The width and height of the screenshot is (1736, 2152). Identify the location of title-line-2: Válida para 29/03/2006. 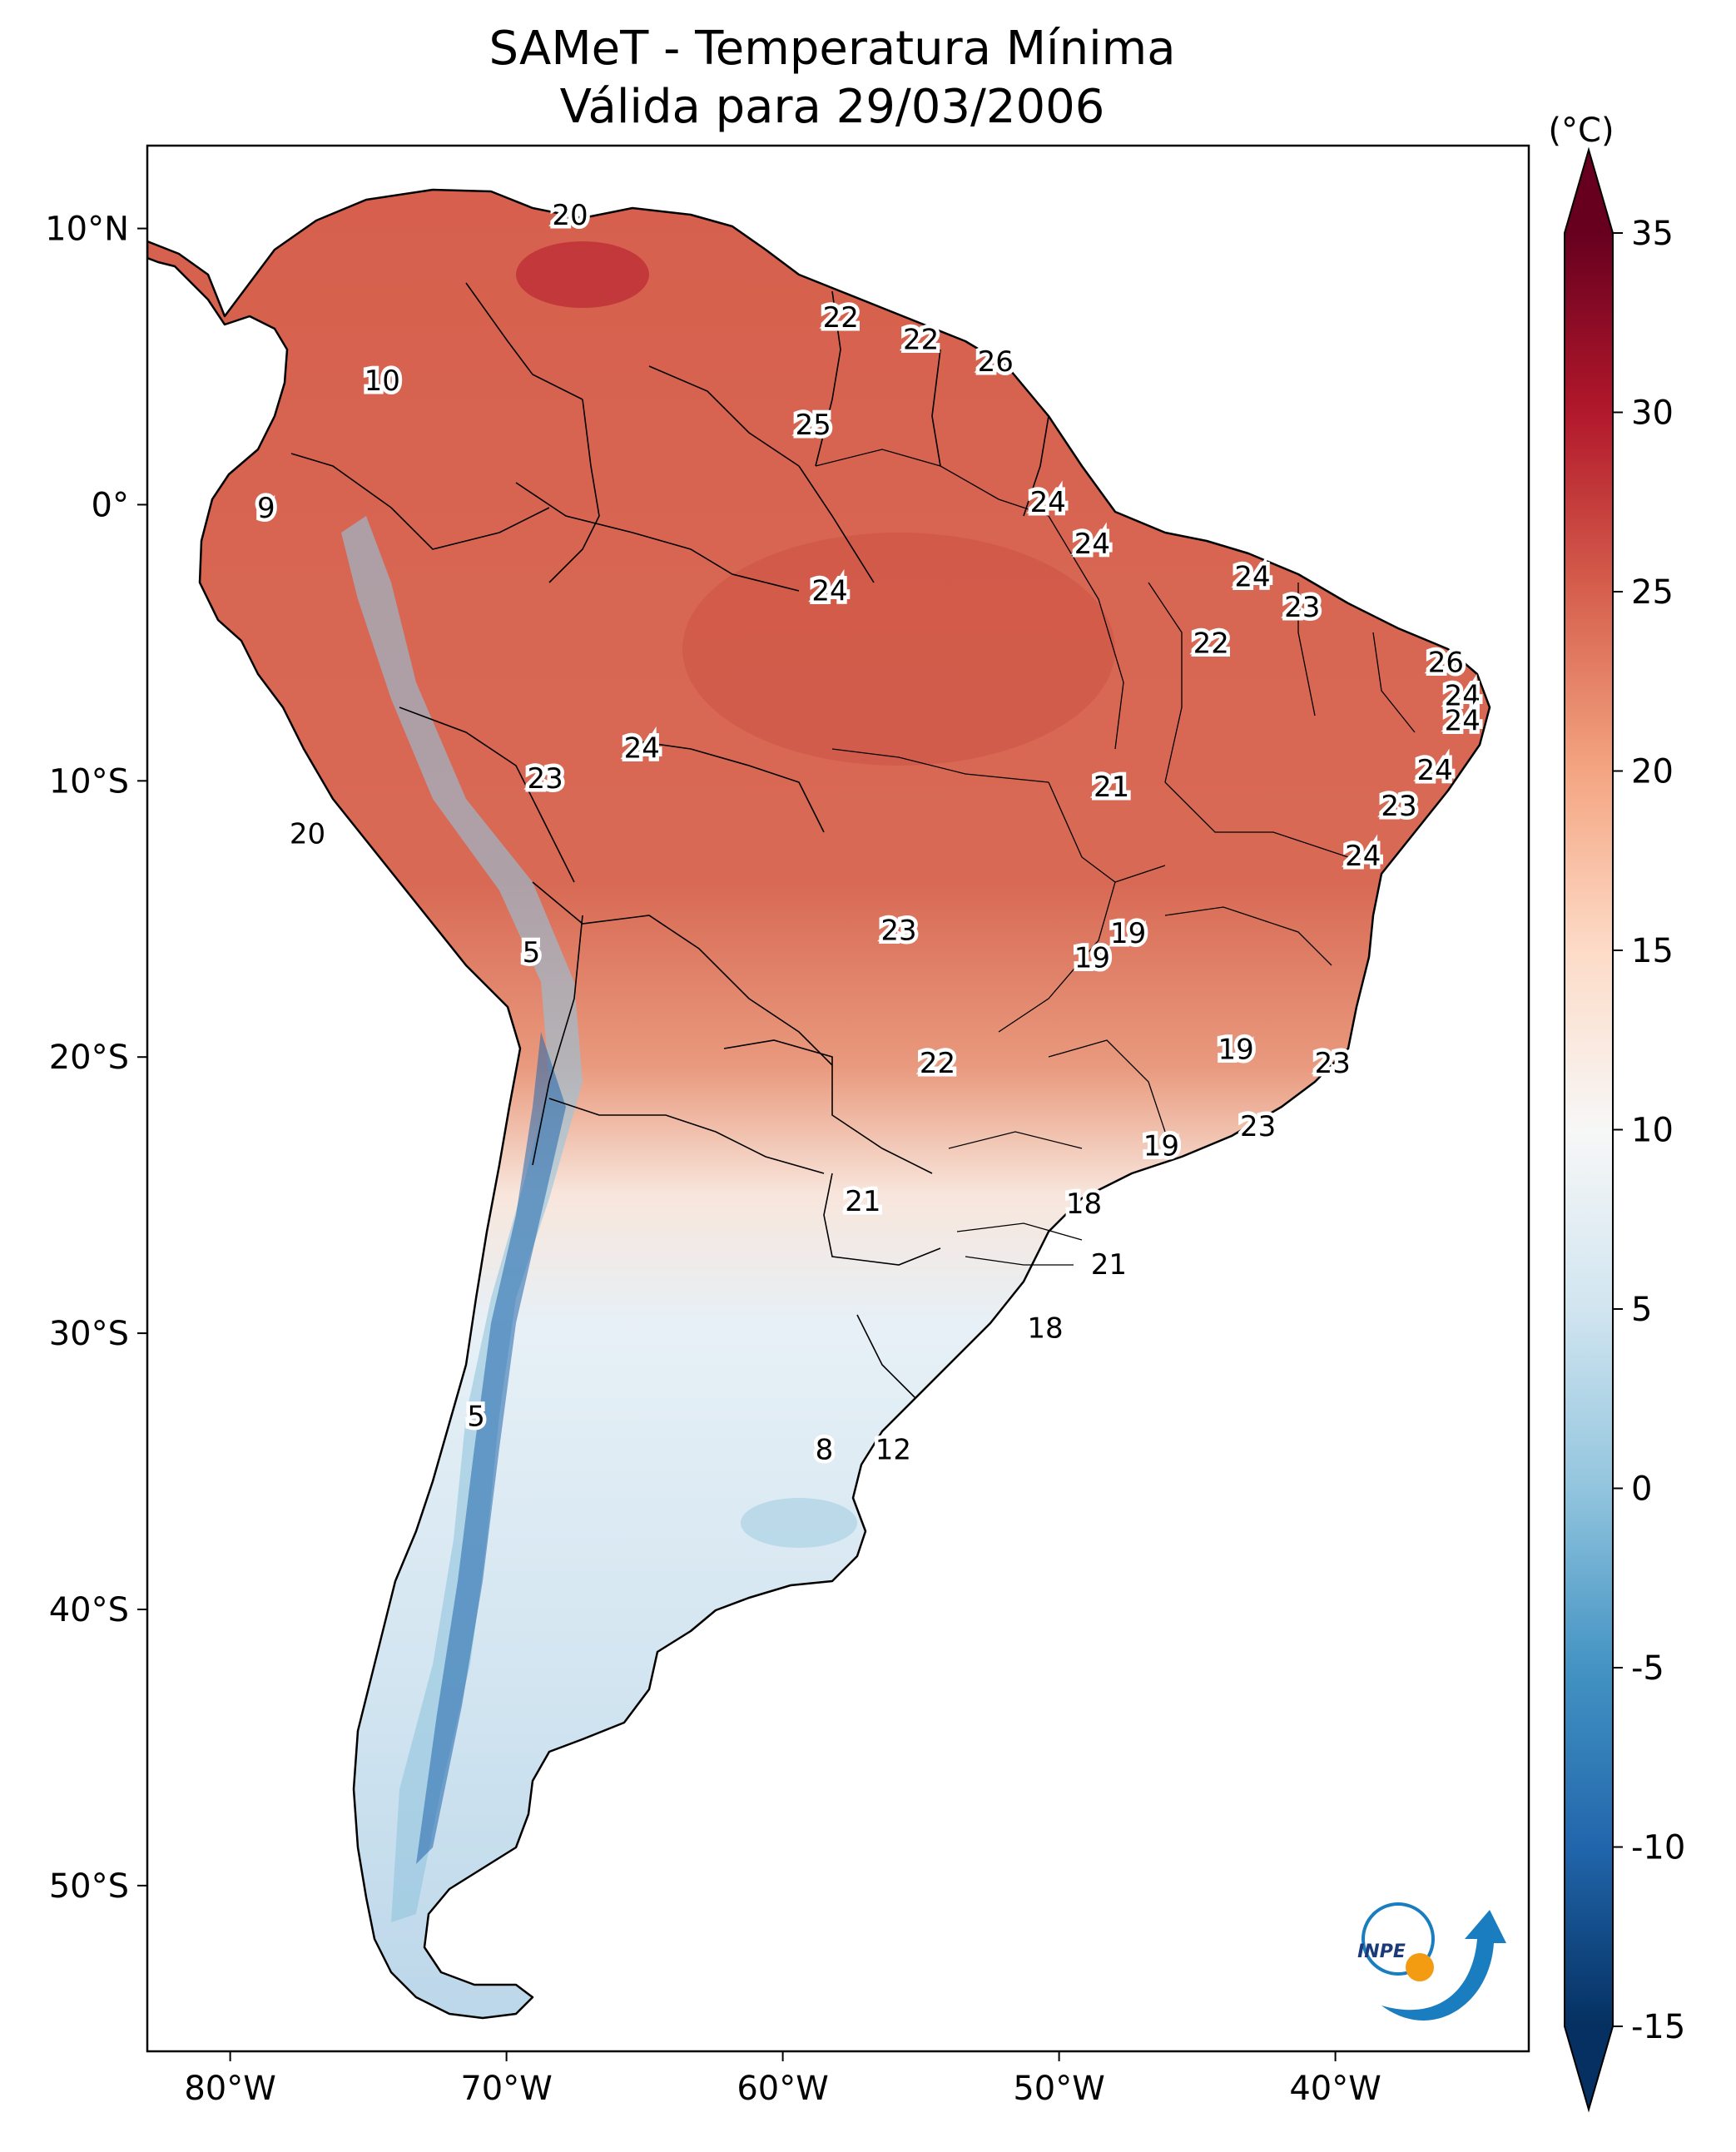
(832, 107).